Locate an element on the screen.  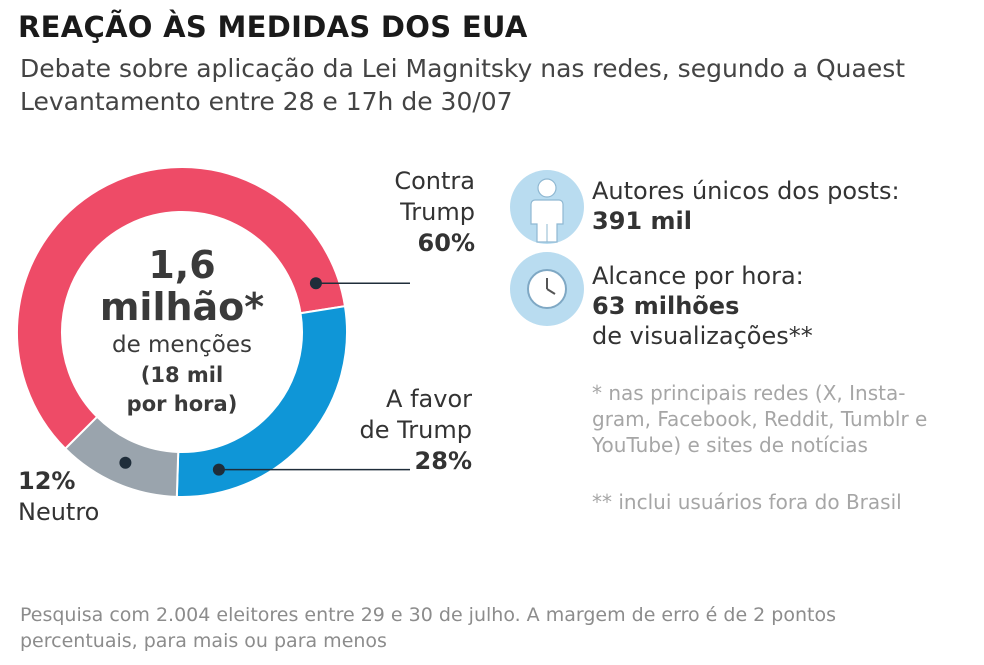
center-label: de menções is located at coordinates (182, 345).